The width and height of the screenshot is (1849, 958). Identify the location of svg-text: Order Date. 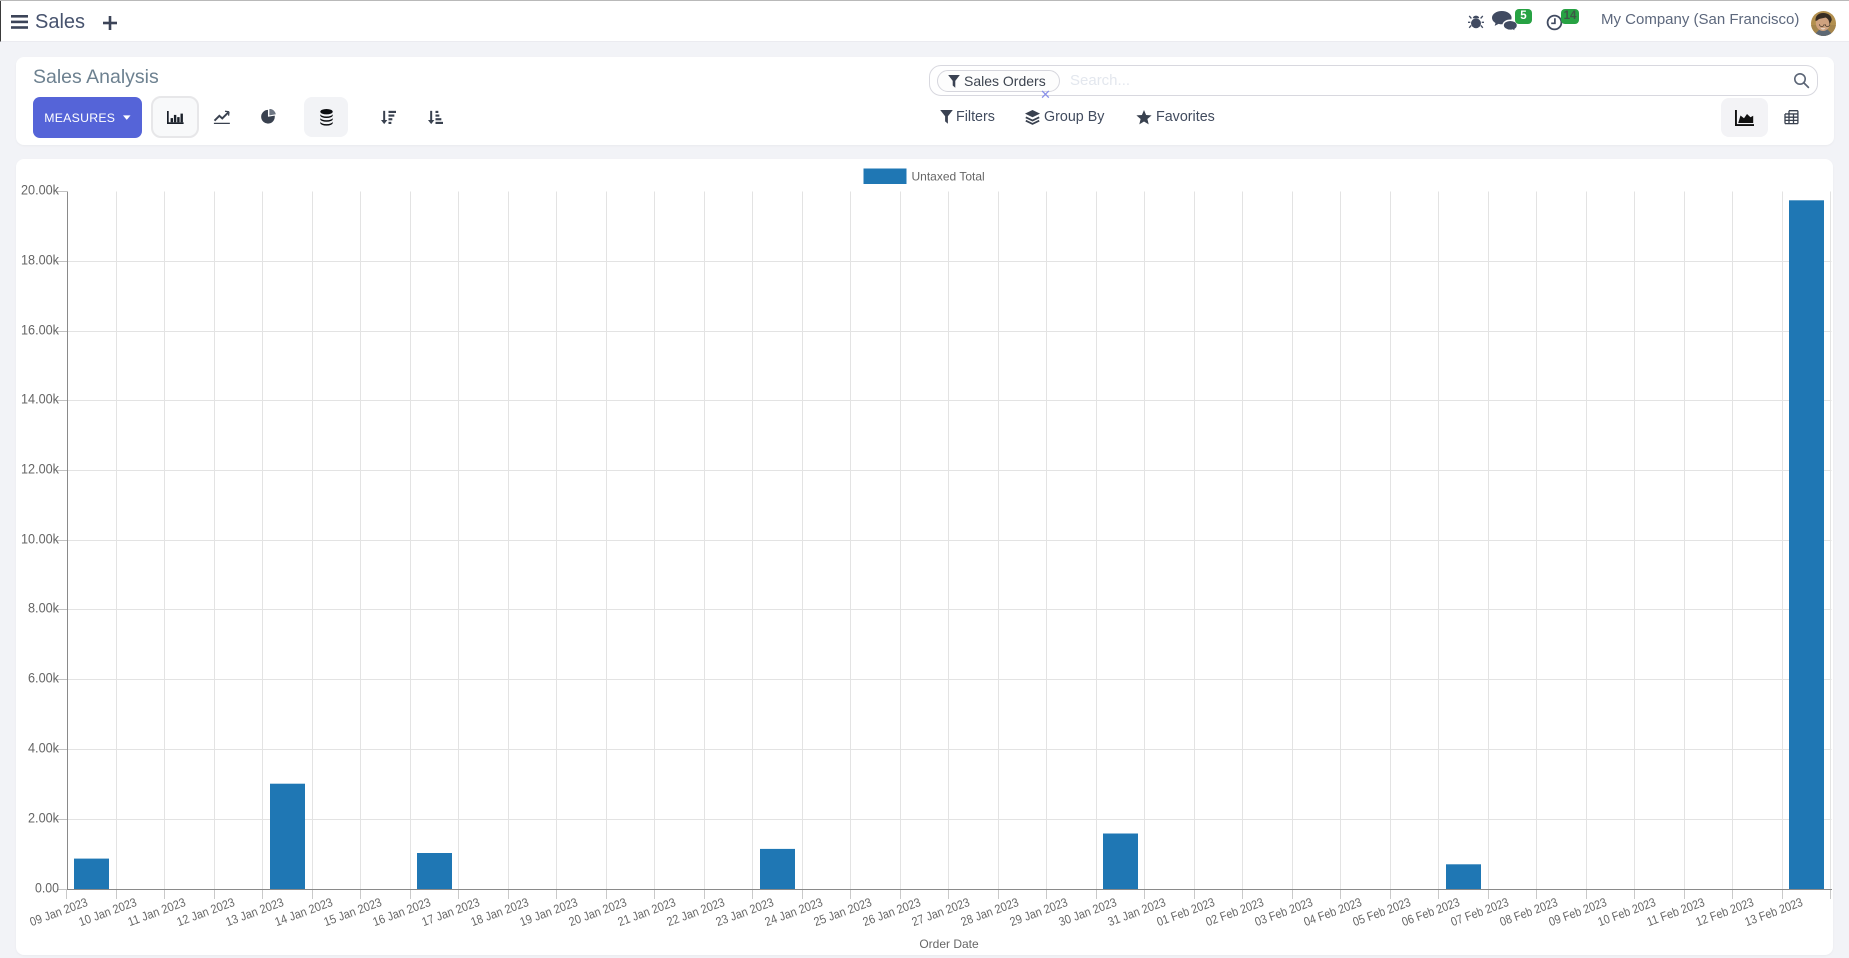
(949, 944).